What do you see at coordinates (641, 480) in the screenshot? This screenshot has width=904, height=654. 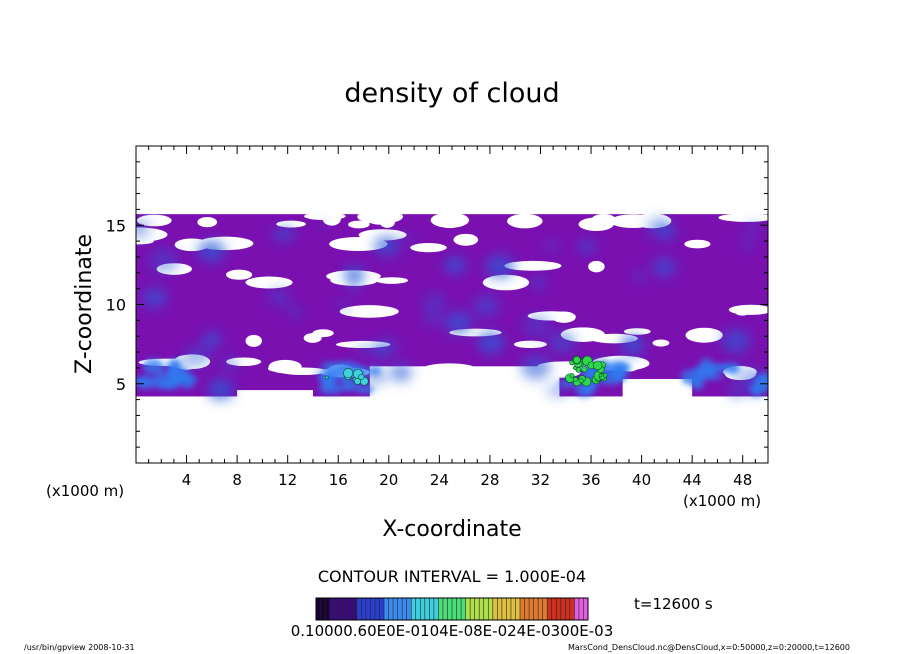 I see `x-tick-label: 40` at bounding box center [641, 480].